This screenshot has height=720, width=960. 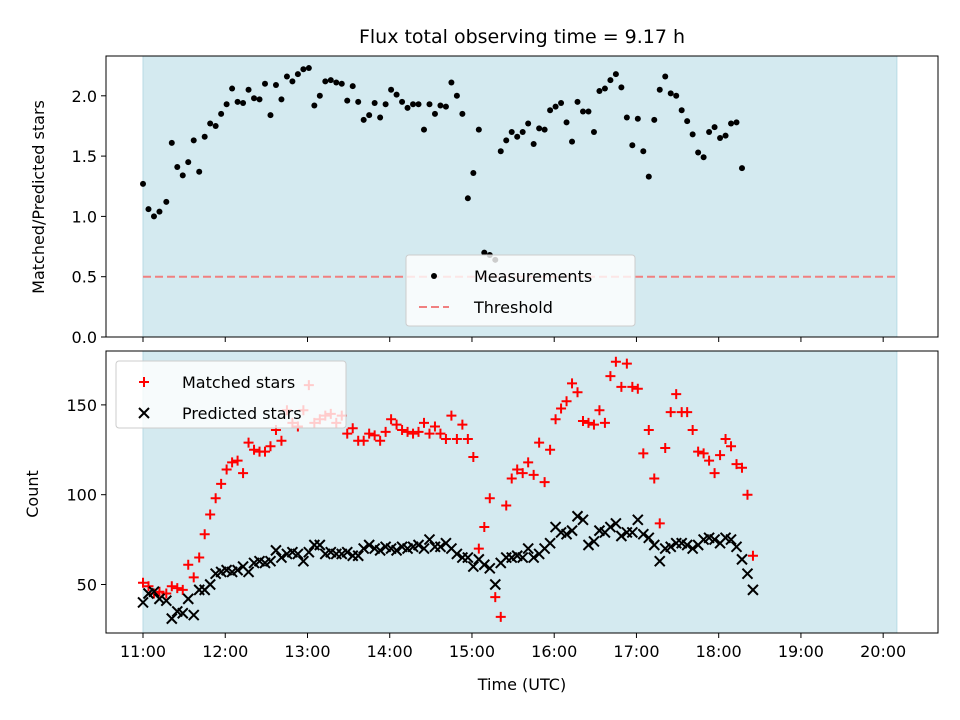 I want to click on x-tick-label: 15:00, so click(x=472, y=651).